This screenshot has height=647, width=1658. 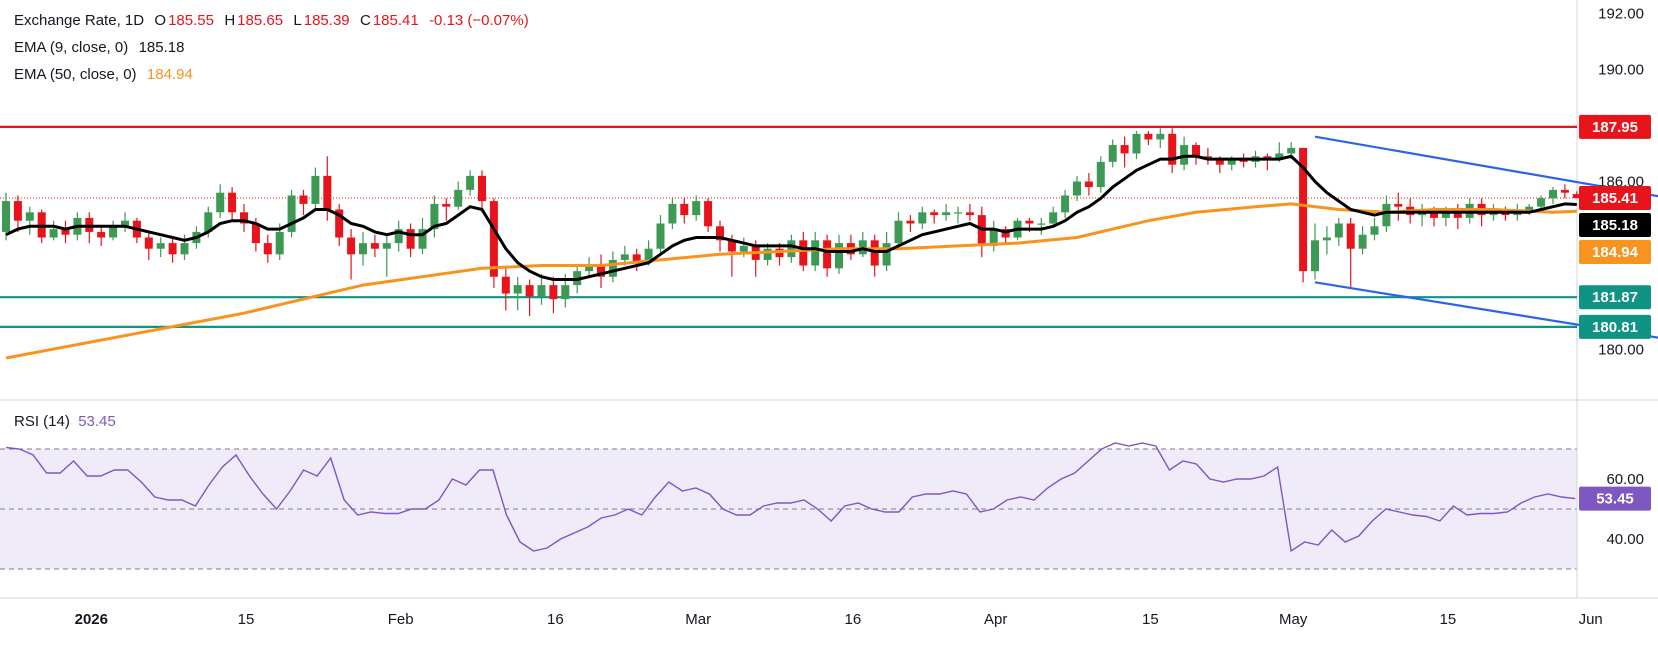 What do you see at coordinates (1615, 198) in the screenshot?
I see `svg-text: 185.41` at bounding box center [1615, 198].